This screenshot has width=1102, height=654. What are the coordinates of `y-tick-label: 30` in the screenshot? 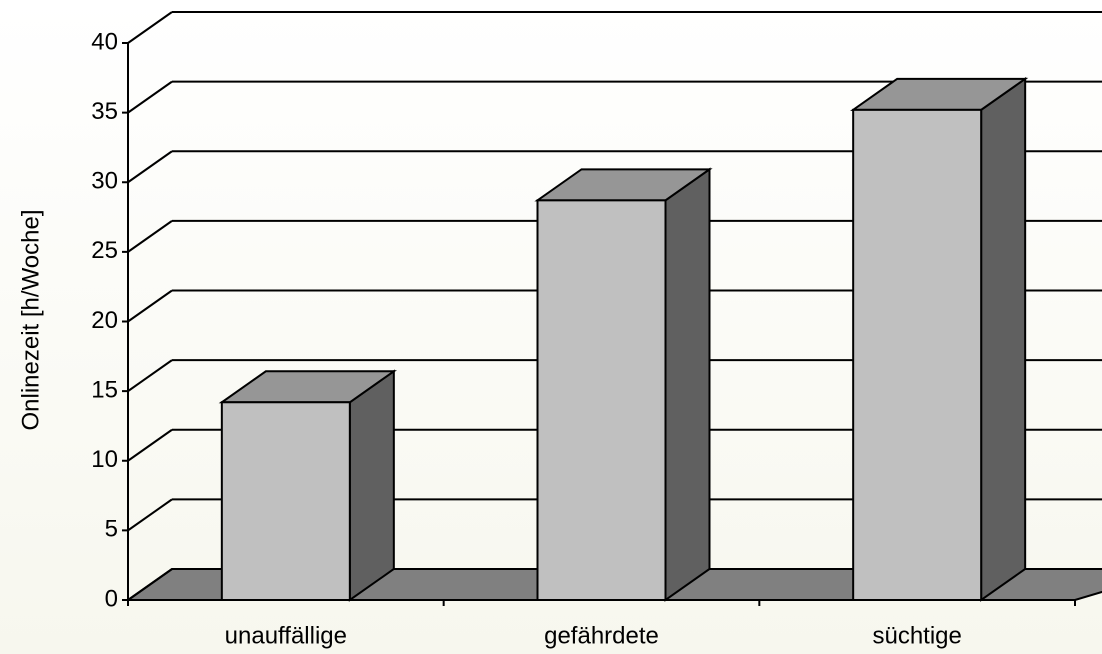 It's located at (104, 181).